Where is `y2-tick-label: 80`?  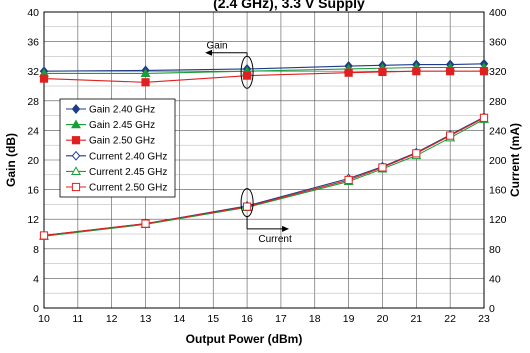
y2-tick-label: 80 is located at coordinates (495, 250).